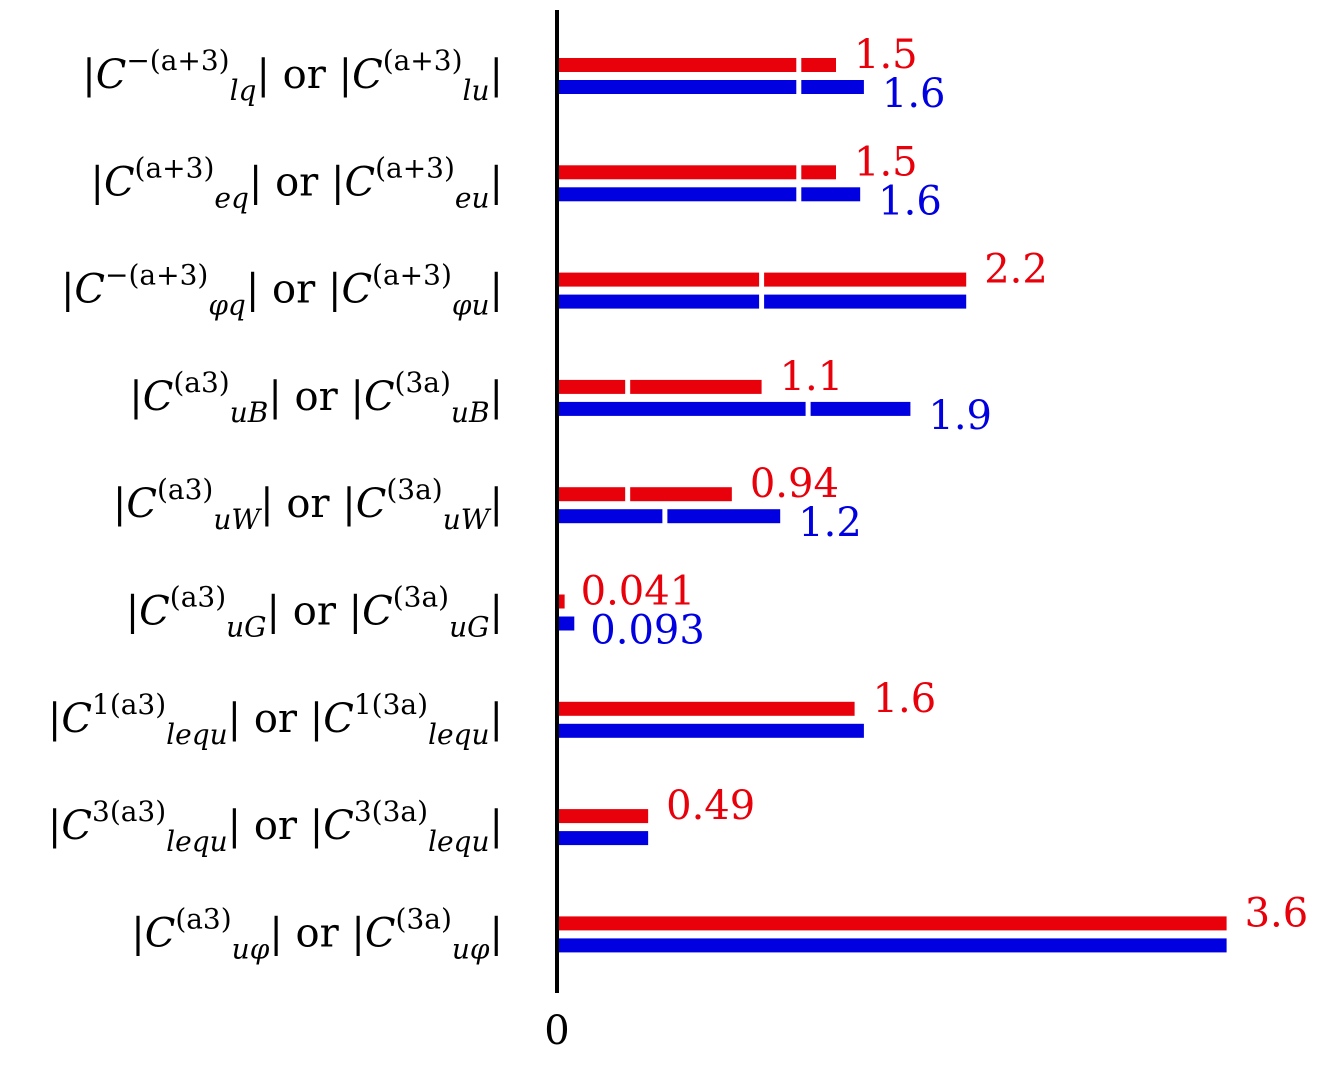 This screenshot has height=1068, width=1334. Describe the element at coordinates (638, 592) in the screenshot. I see `data-label-series-a: 0.041` at that location.